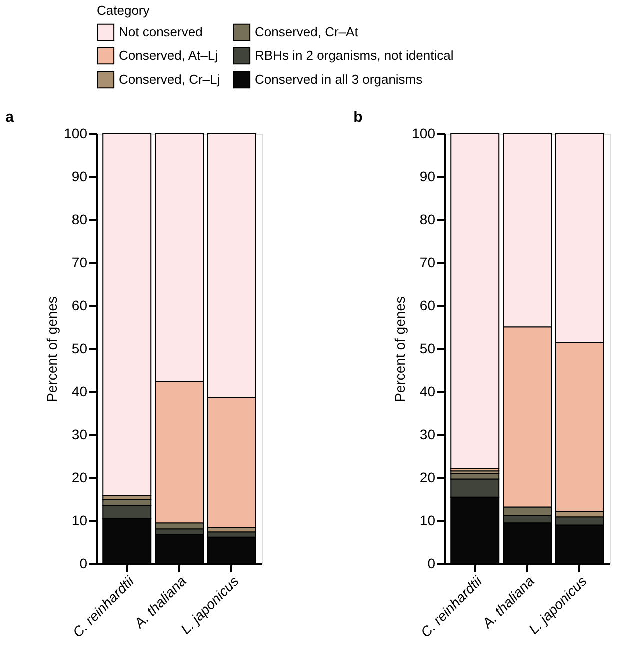  What do you see at coordinates (307, 32) in the screenshot?
I see `legend-label: Conserved, Cr–At` at bounding box center [307, 32].